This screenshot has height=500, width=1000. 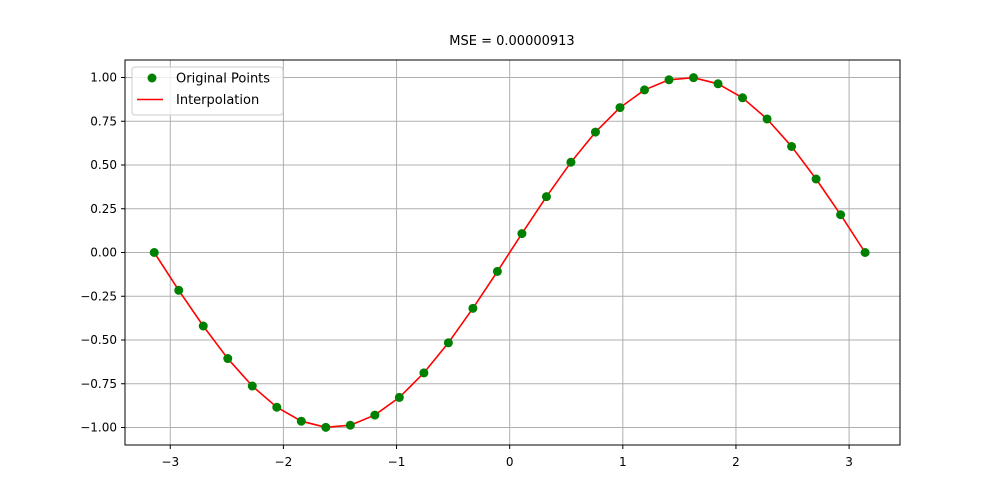 What do you see at coordinates (511, 41) in the screenshot?
I see `chart-title: MSE = 0.00000913` at bounding box center [511, 41].